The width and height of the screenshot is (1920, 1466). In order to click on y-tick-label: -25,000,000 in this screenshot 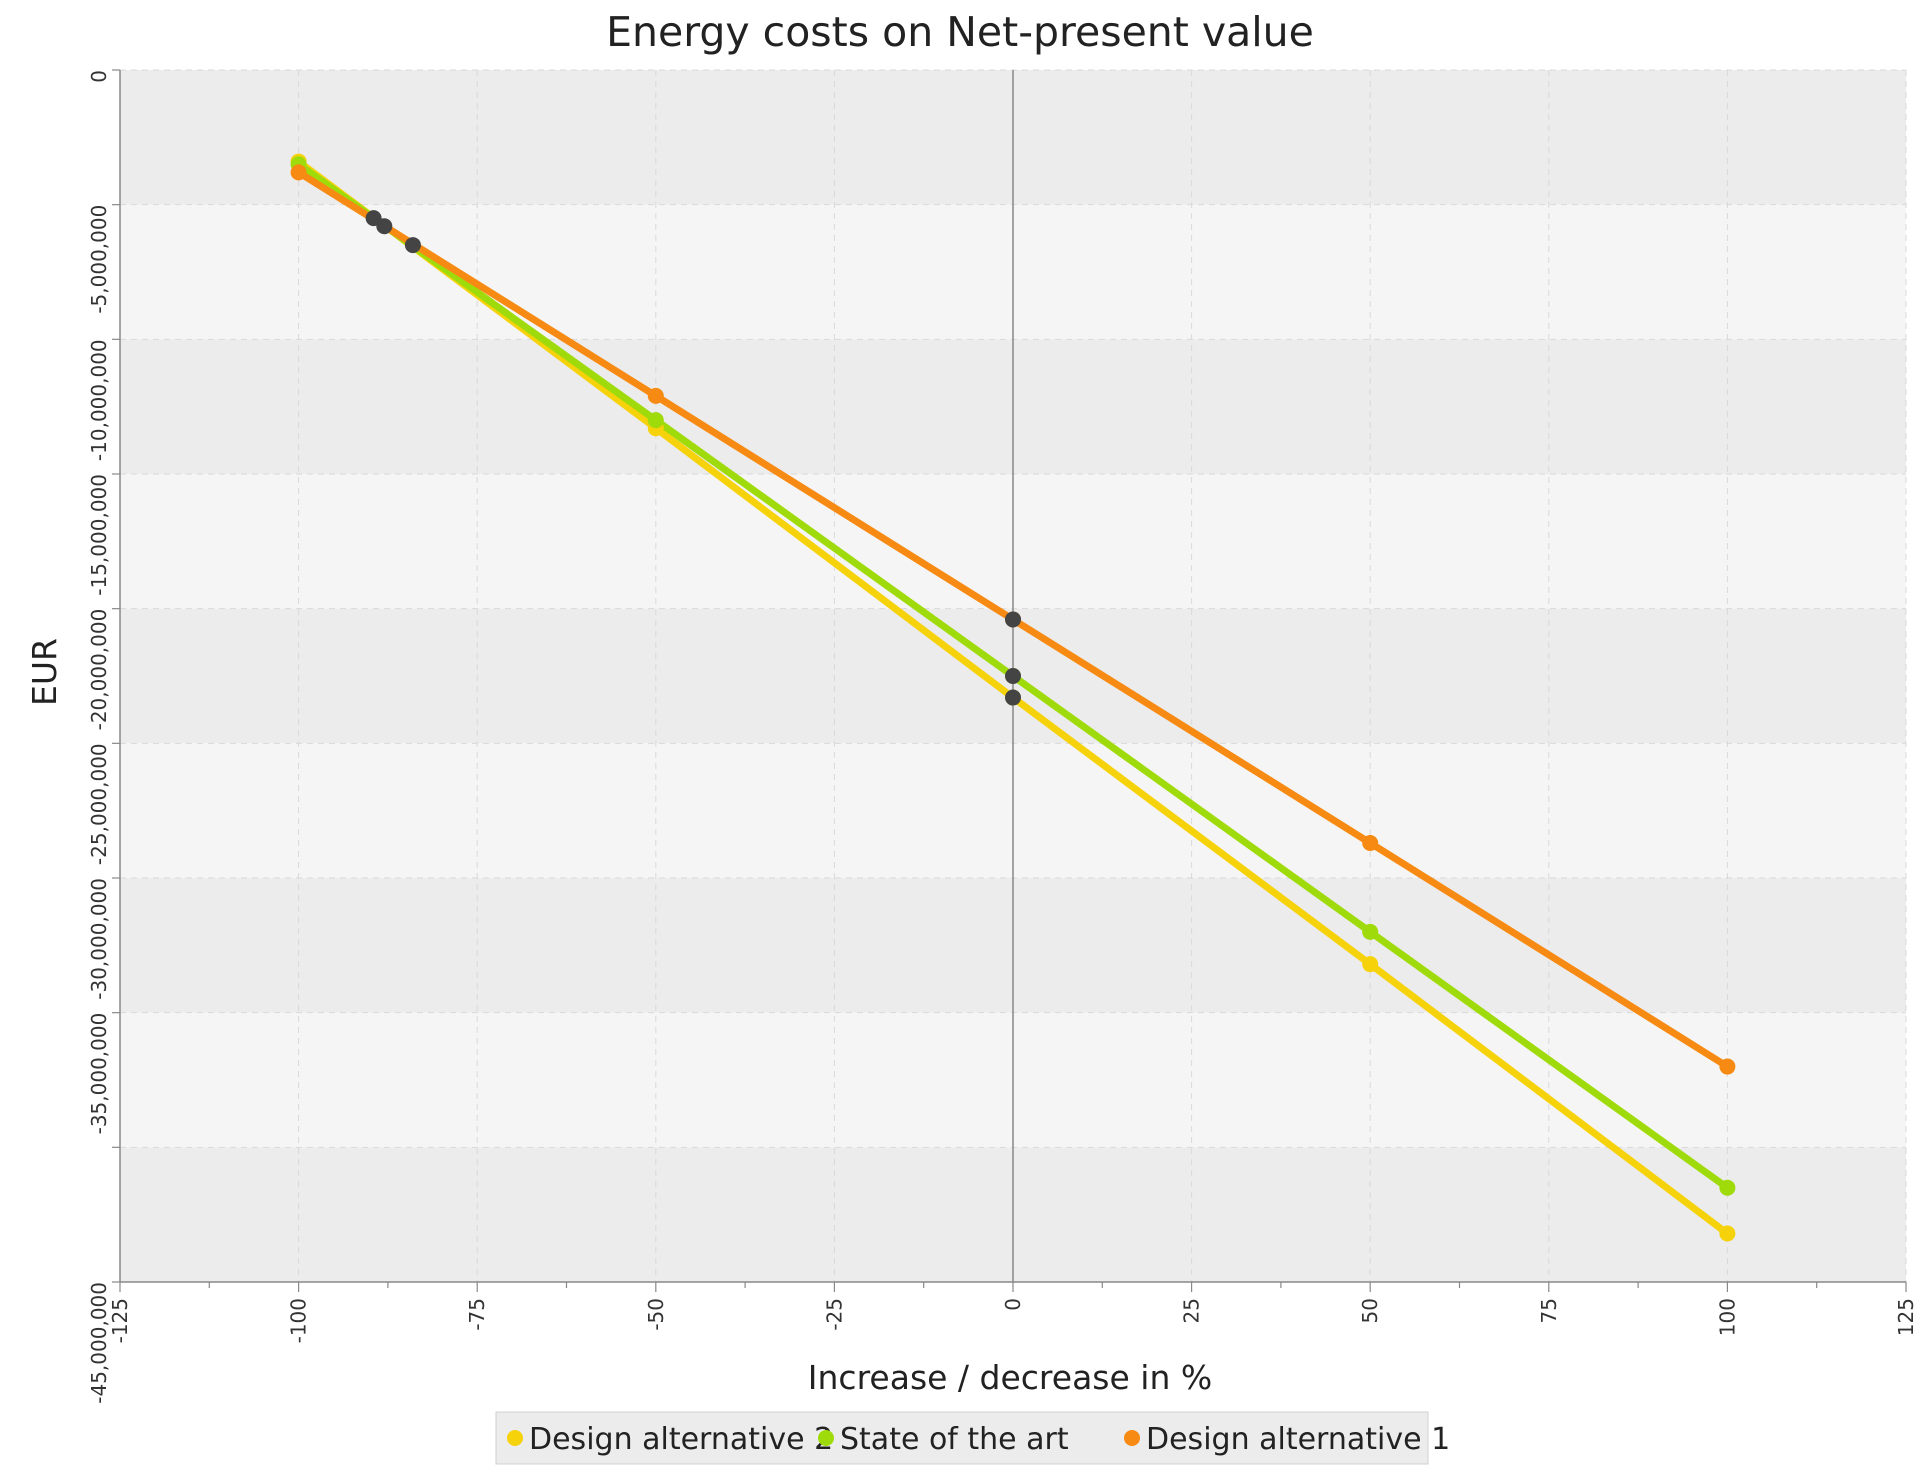, I will do `click(99, 804)`.